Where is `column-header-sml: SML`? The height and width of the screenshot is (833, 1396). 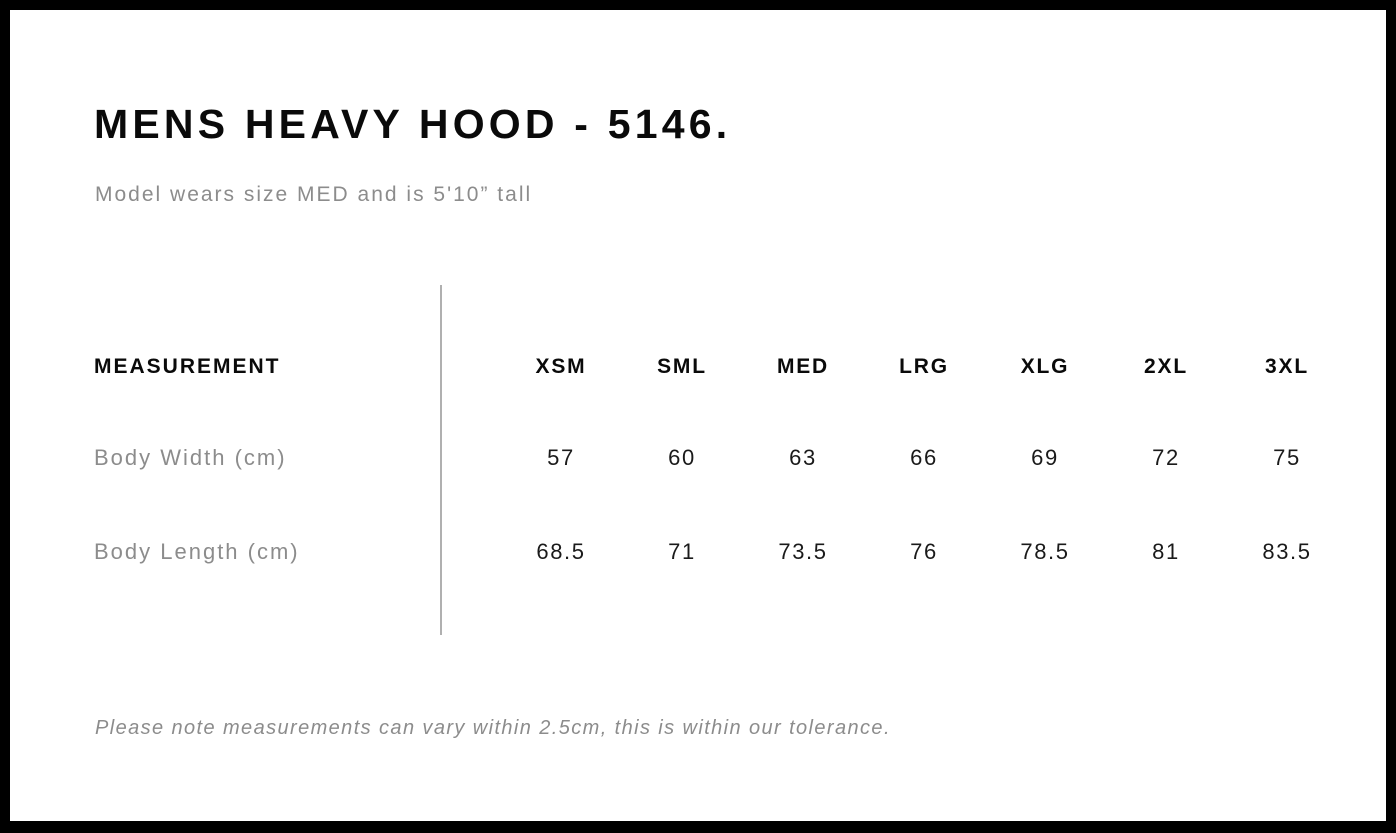
column-header-sml: SML is located at coordinates (682, 366).